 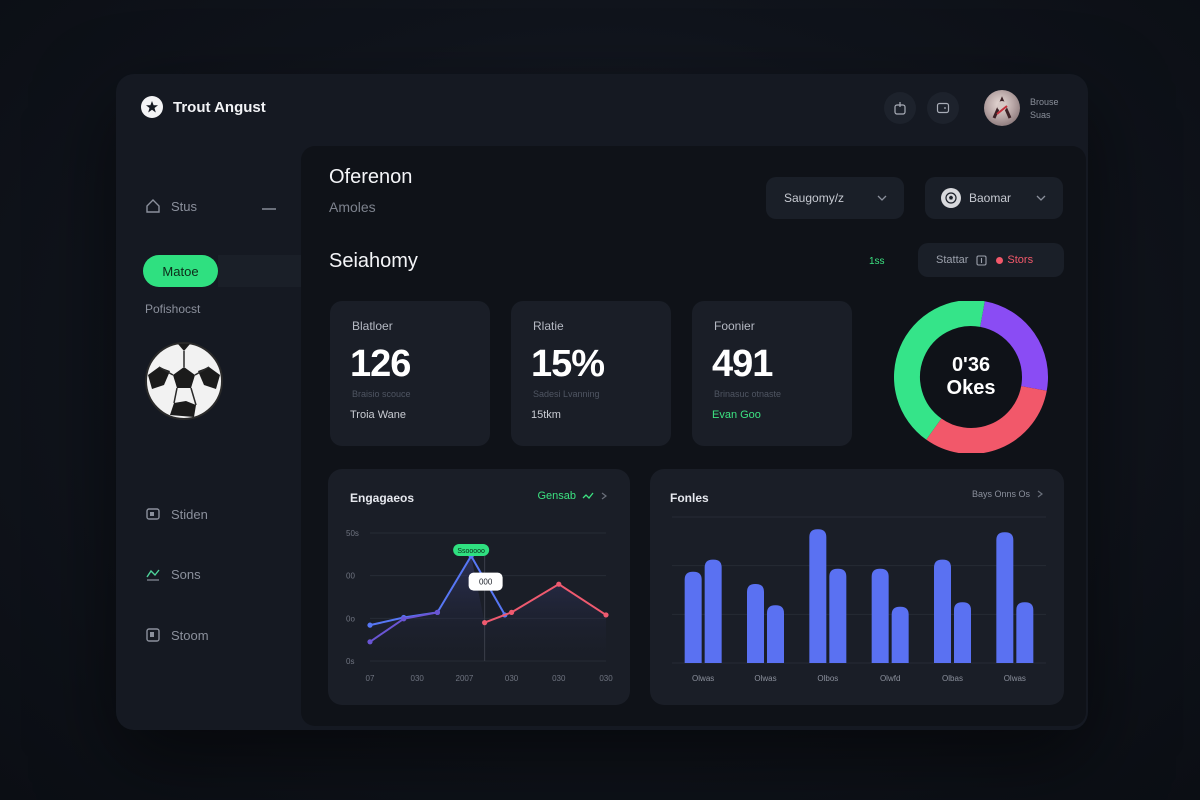 What do you see at coordinates (556, 496) in the screenshot?
I see `panel-header-label: Gensab` at bounding box center [556, 496].